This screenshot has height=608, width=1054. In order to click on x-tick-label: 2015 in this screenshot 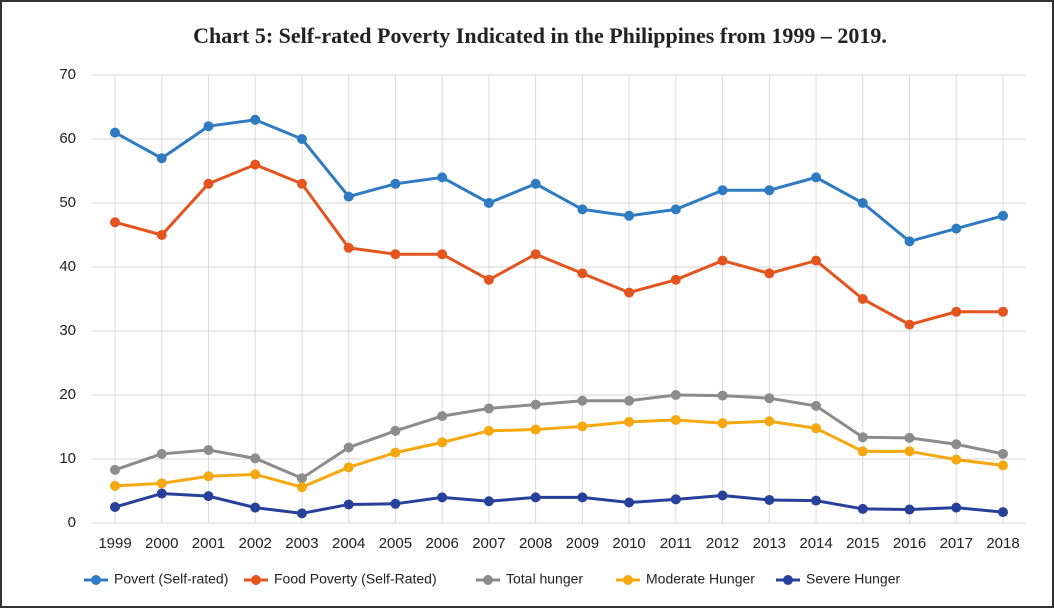, I will do `click(862, 543)`.